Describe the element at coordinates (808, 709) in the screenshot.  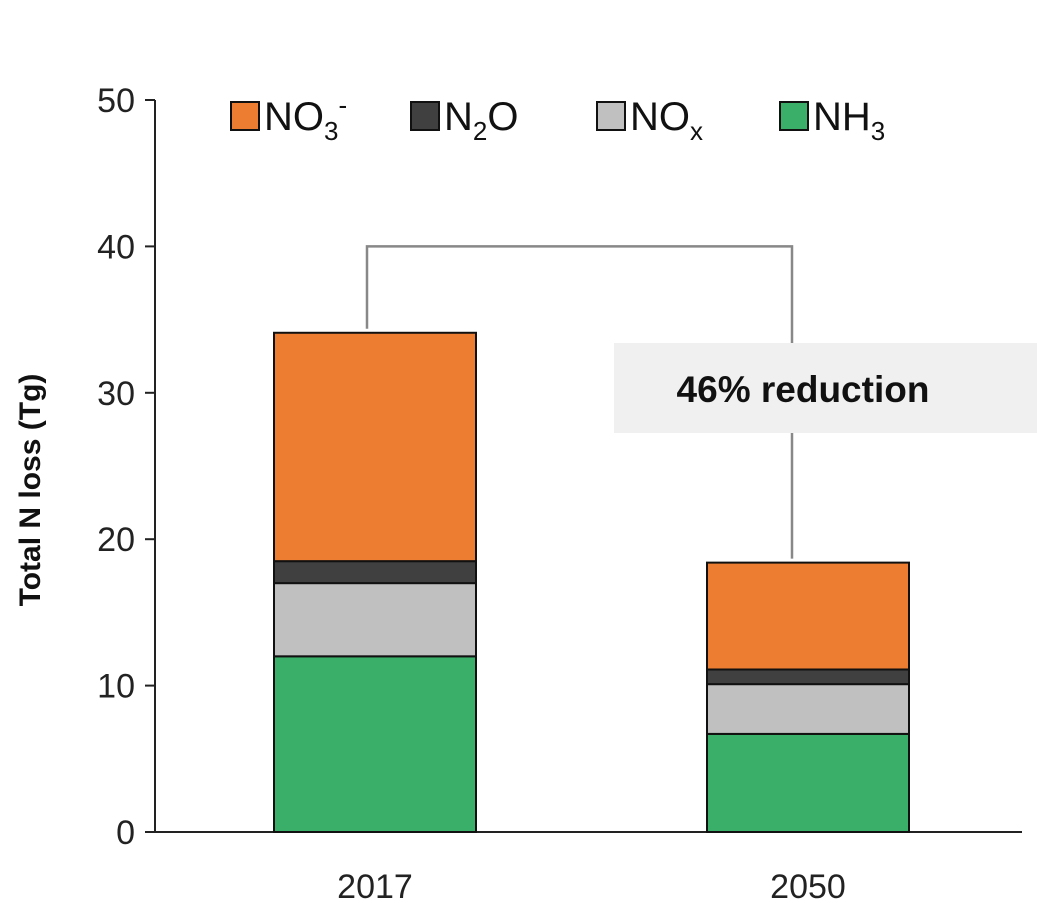
I see `bar-segment-nox-2050` at that location.